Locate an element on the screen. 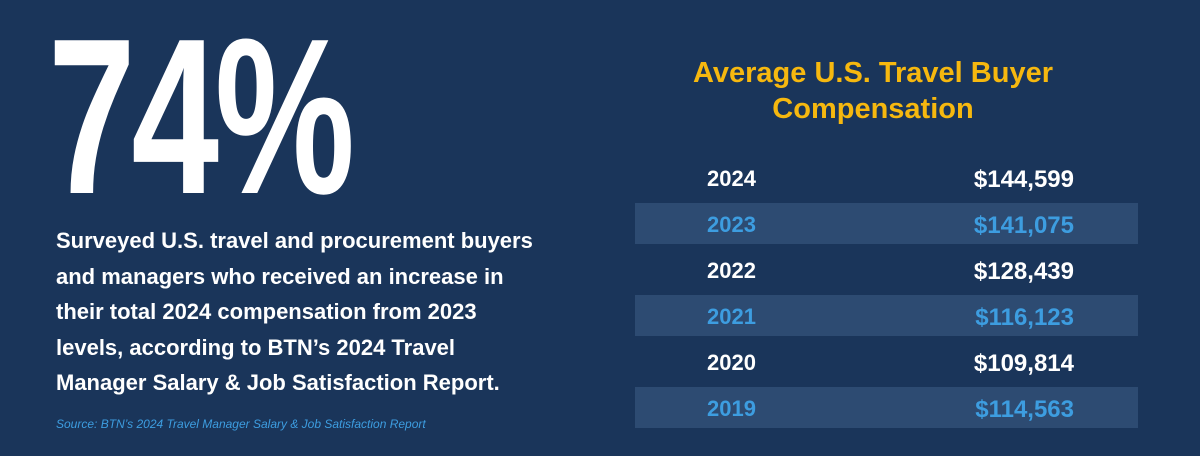  table-row: 2023 $141,075 is located at coordinates (886, 223).